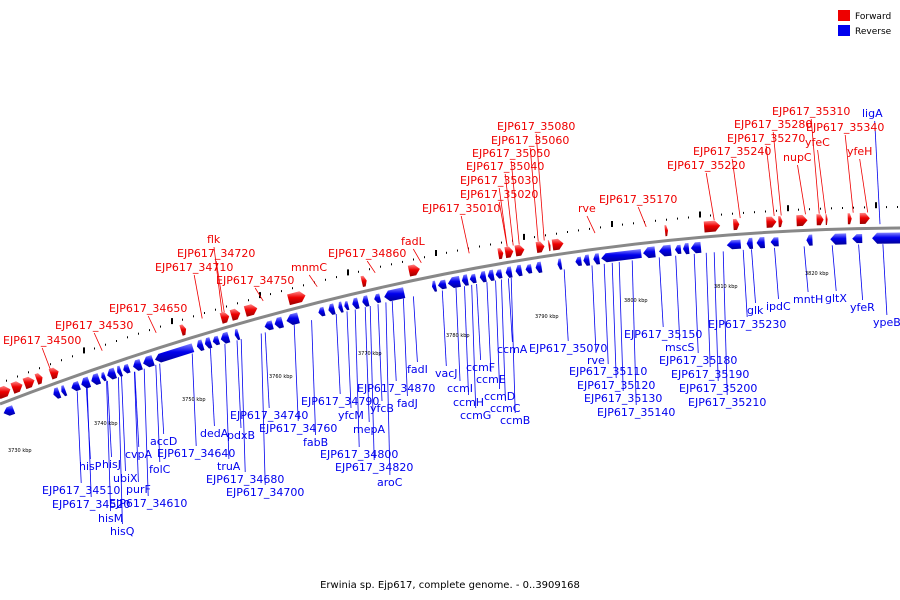  I want to click on gene-label: EJP617_34820, so click(374, 467).